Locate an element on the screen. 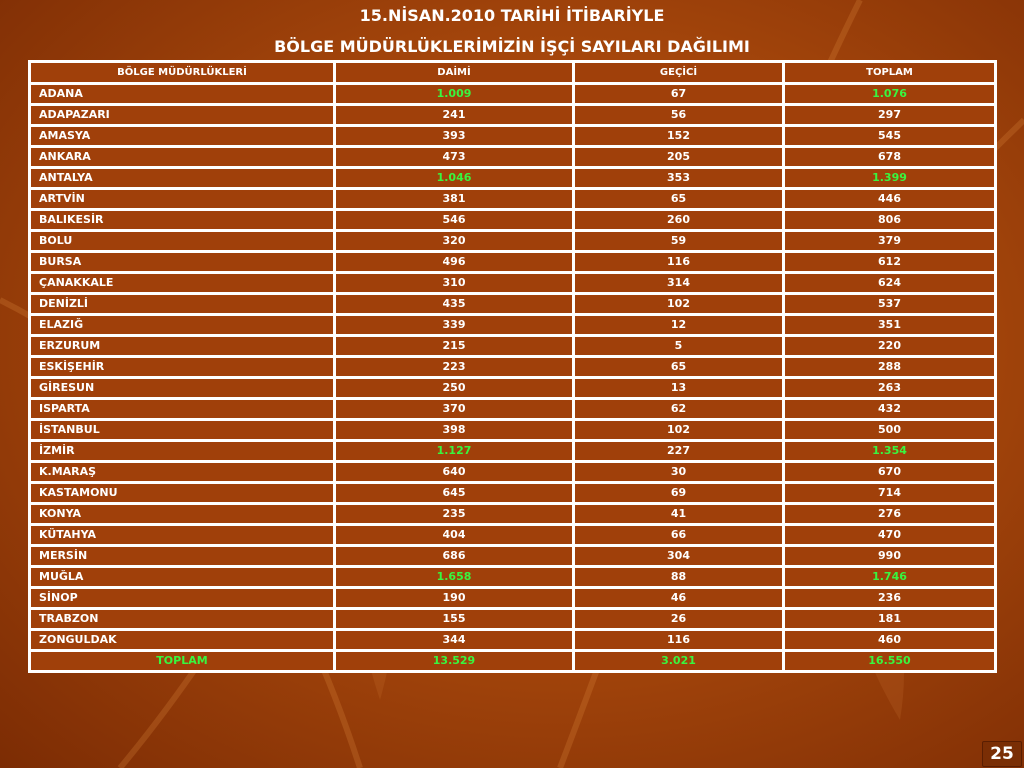  toplam-cell: 612 is located at coordinates (889, 262).